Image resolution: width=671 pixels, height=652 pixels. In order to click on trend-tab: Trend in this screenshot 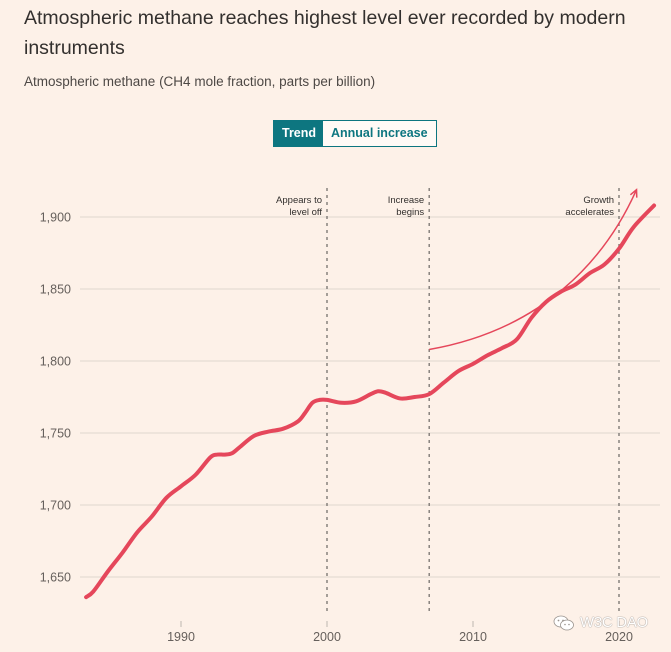, I will do `click(298, 133)`.